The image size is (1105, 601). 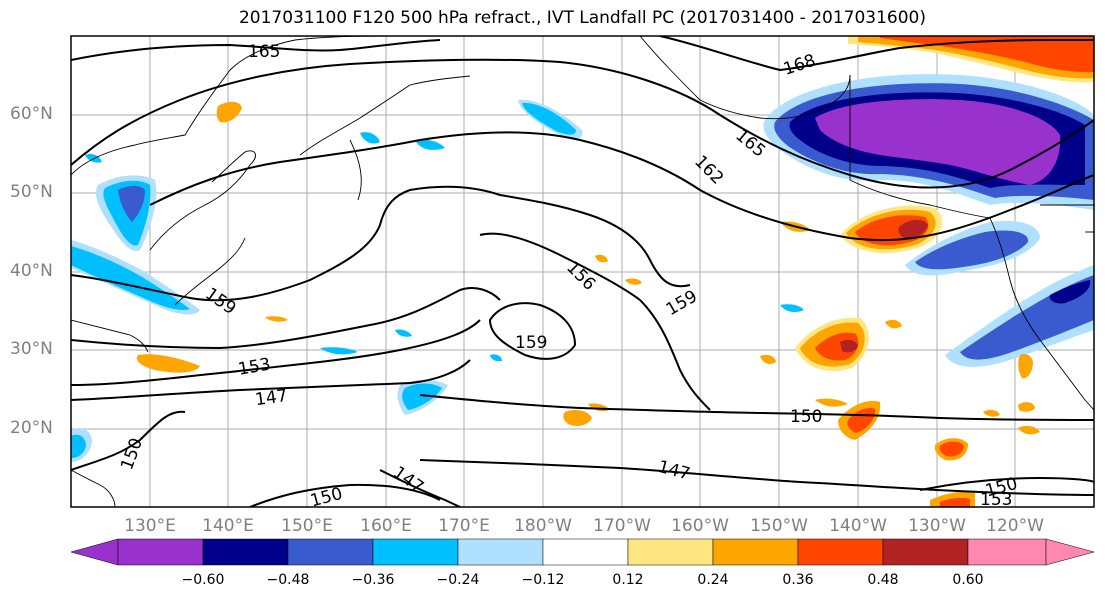 I want to click on contour-label: 147, so click(x=271, y=398).